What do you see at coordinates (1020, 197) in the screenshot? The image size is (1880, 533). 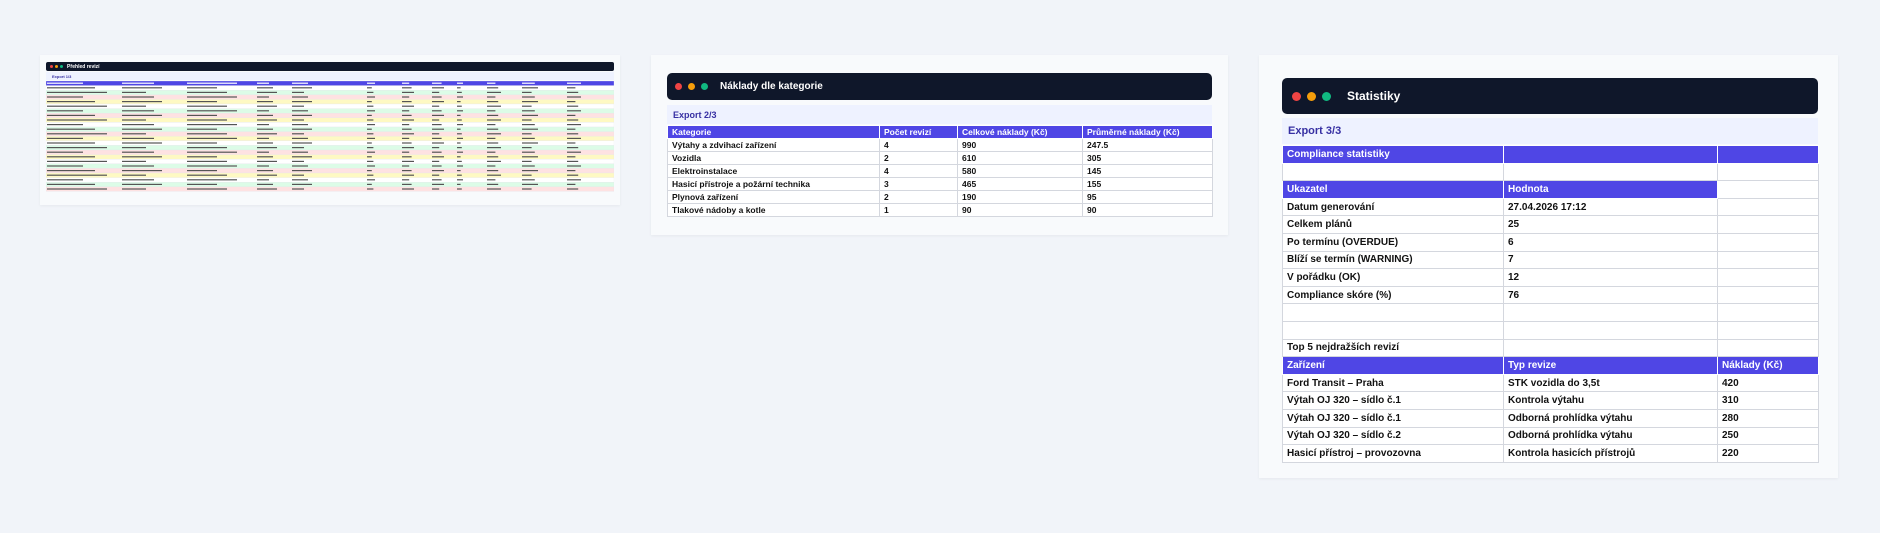 I see `cell: 190` at bounding box center [1020, 197].